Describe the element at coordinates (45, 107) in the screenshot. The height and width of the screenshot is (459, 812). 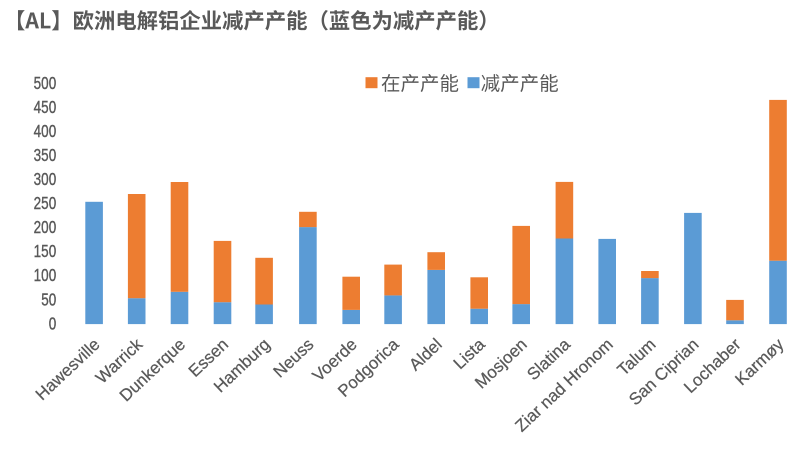
I see `svg-text: 450` at that location.